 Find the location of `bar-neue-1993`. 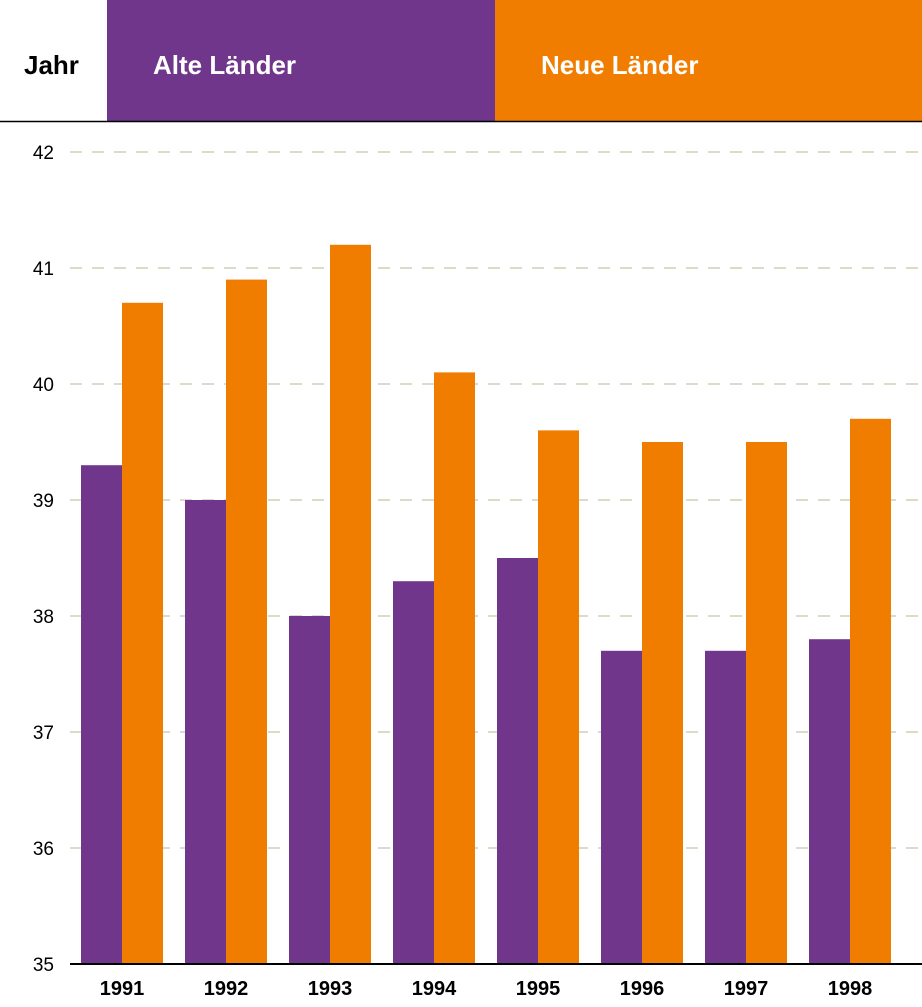

bar-neue-1993 is located at coordinates (350, 604).